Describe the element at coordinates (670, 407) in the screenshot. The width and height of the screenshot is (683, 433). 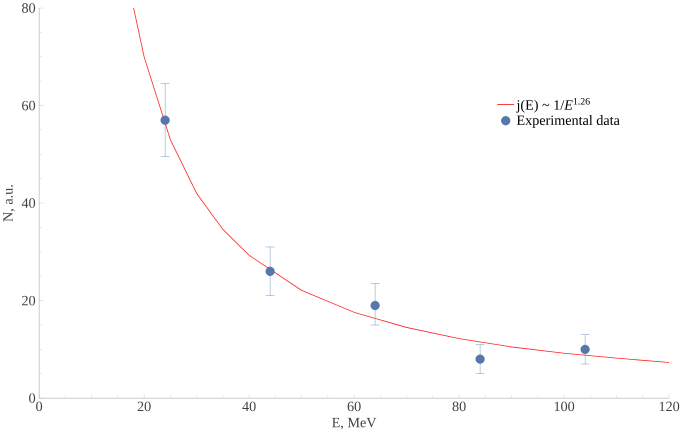
I see `x-tick-label: 120` at that location.